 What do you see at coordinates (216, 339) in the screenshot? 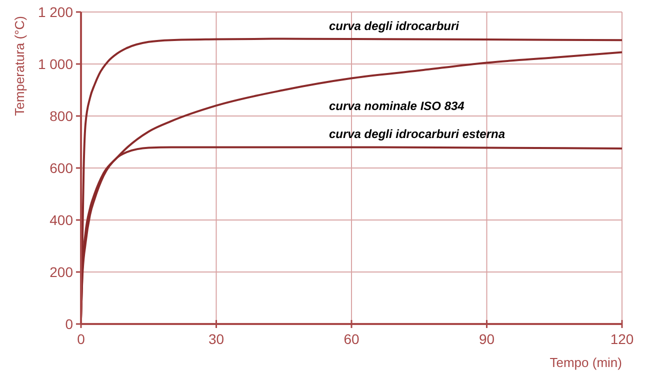
I see `x-tick-label: 30` at bounding box center [216, 339].